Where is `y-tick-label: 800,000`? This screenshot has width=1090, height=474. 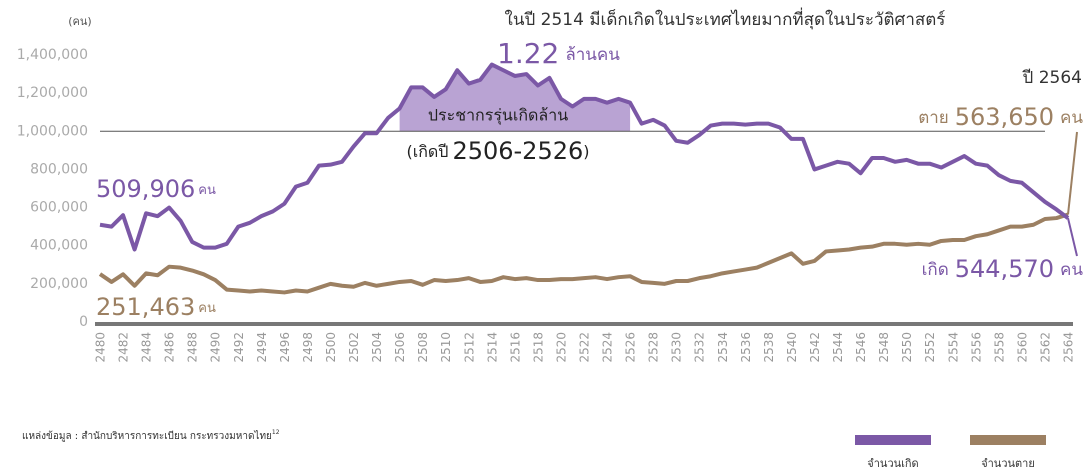
y-tick-label: 800,000 is located at coordinates (59, 169).